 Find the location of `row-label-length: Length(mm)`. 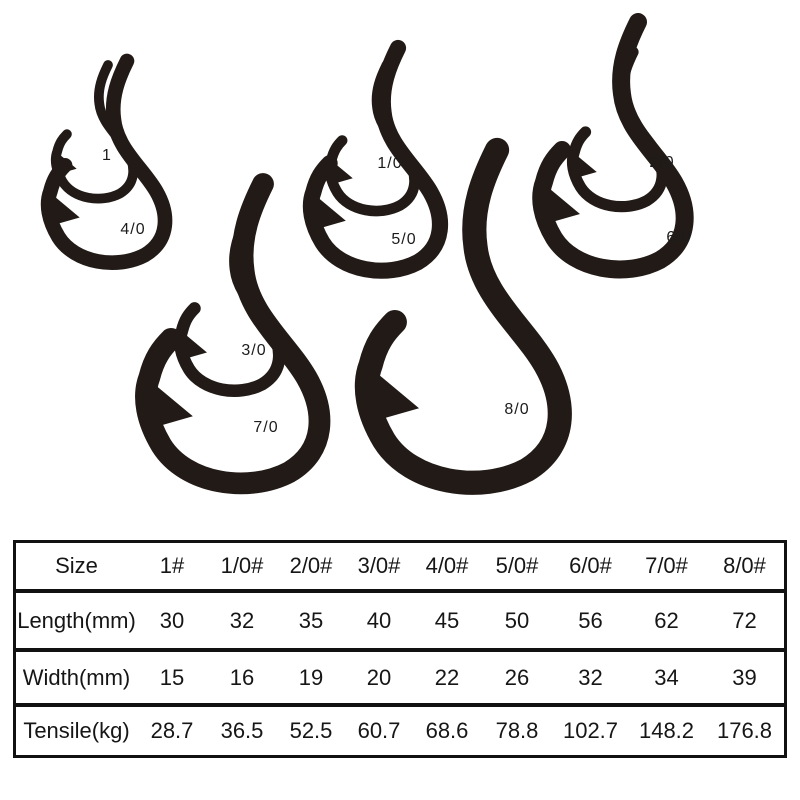

row-label-length: Length(mm) is located at coordinates (76, 620).